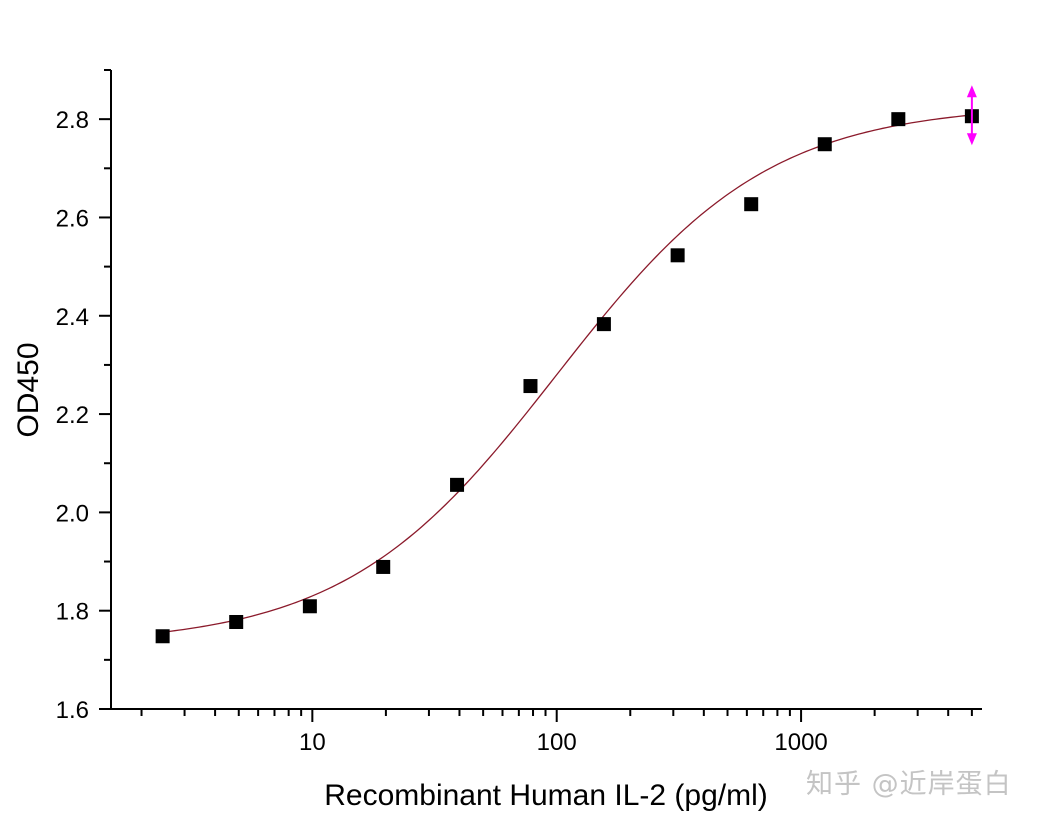  I want to click on y-tick-label: 1.8, so click(72, 612).